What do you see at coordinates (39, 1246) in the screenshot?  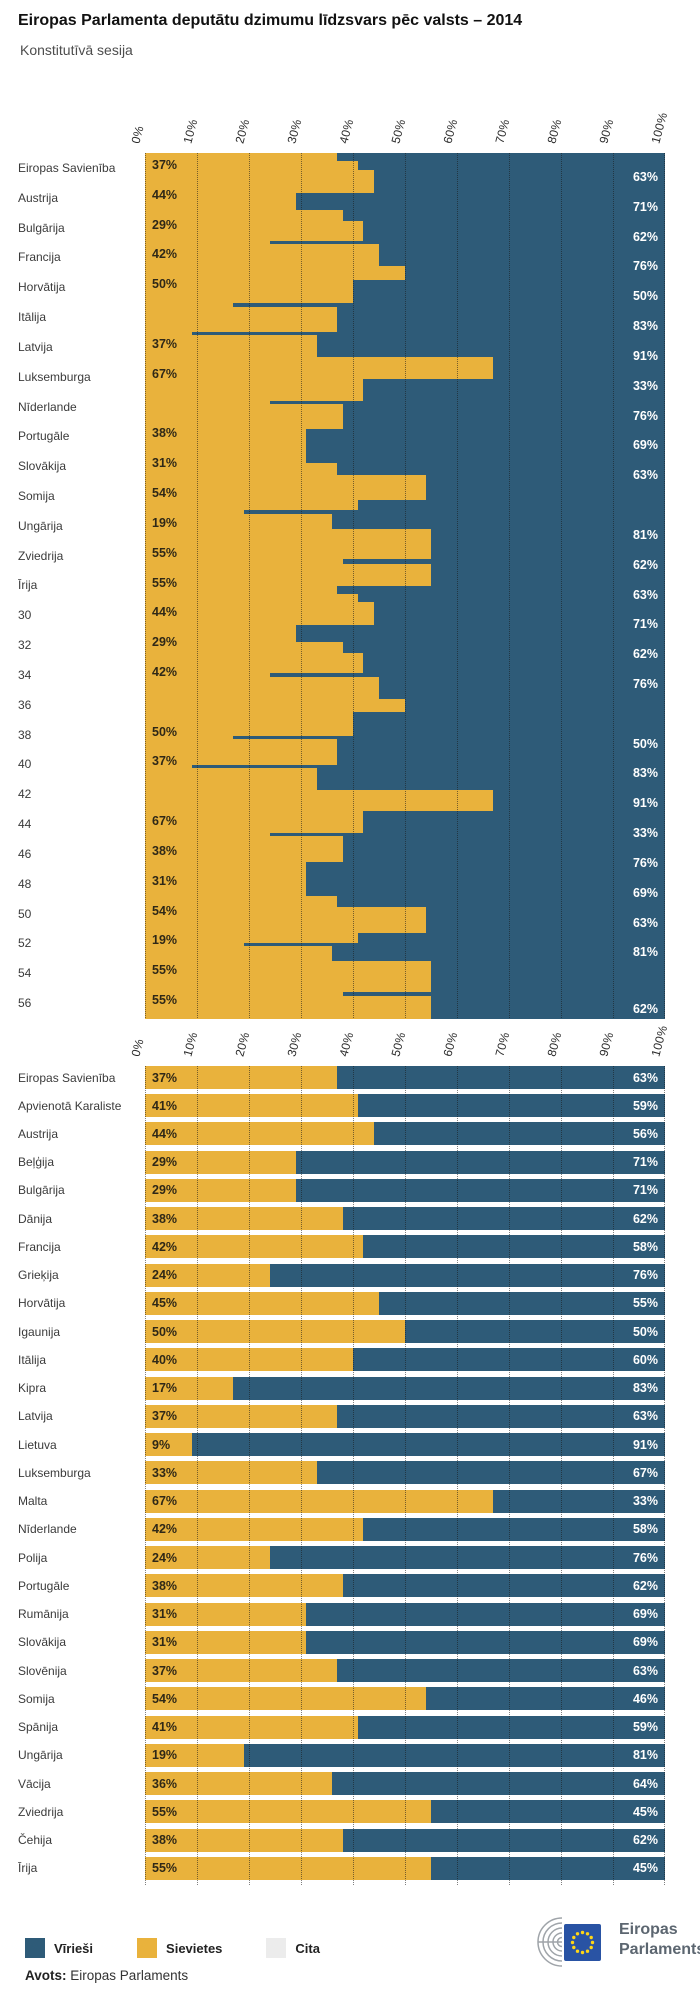 I see `country-label: Francija` at bounding box center [39, 1246].